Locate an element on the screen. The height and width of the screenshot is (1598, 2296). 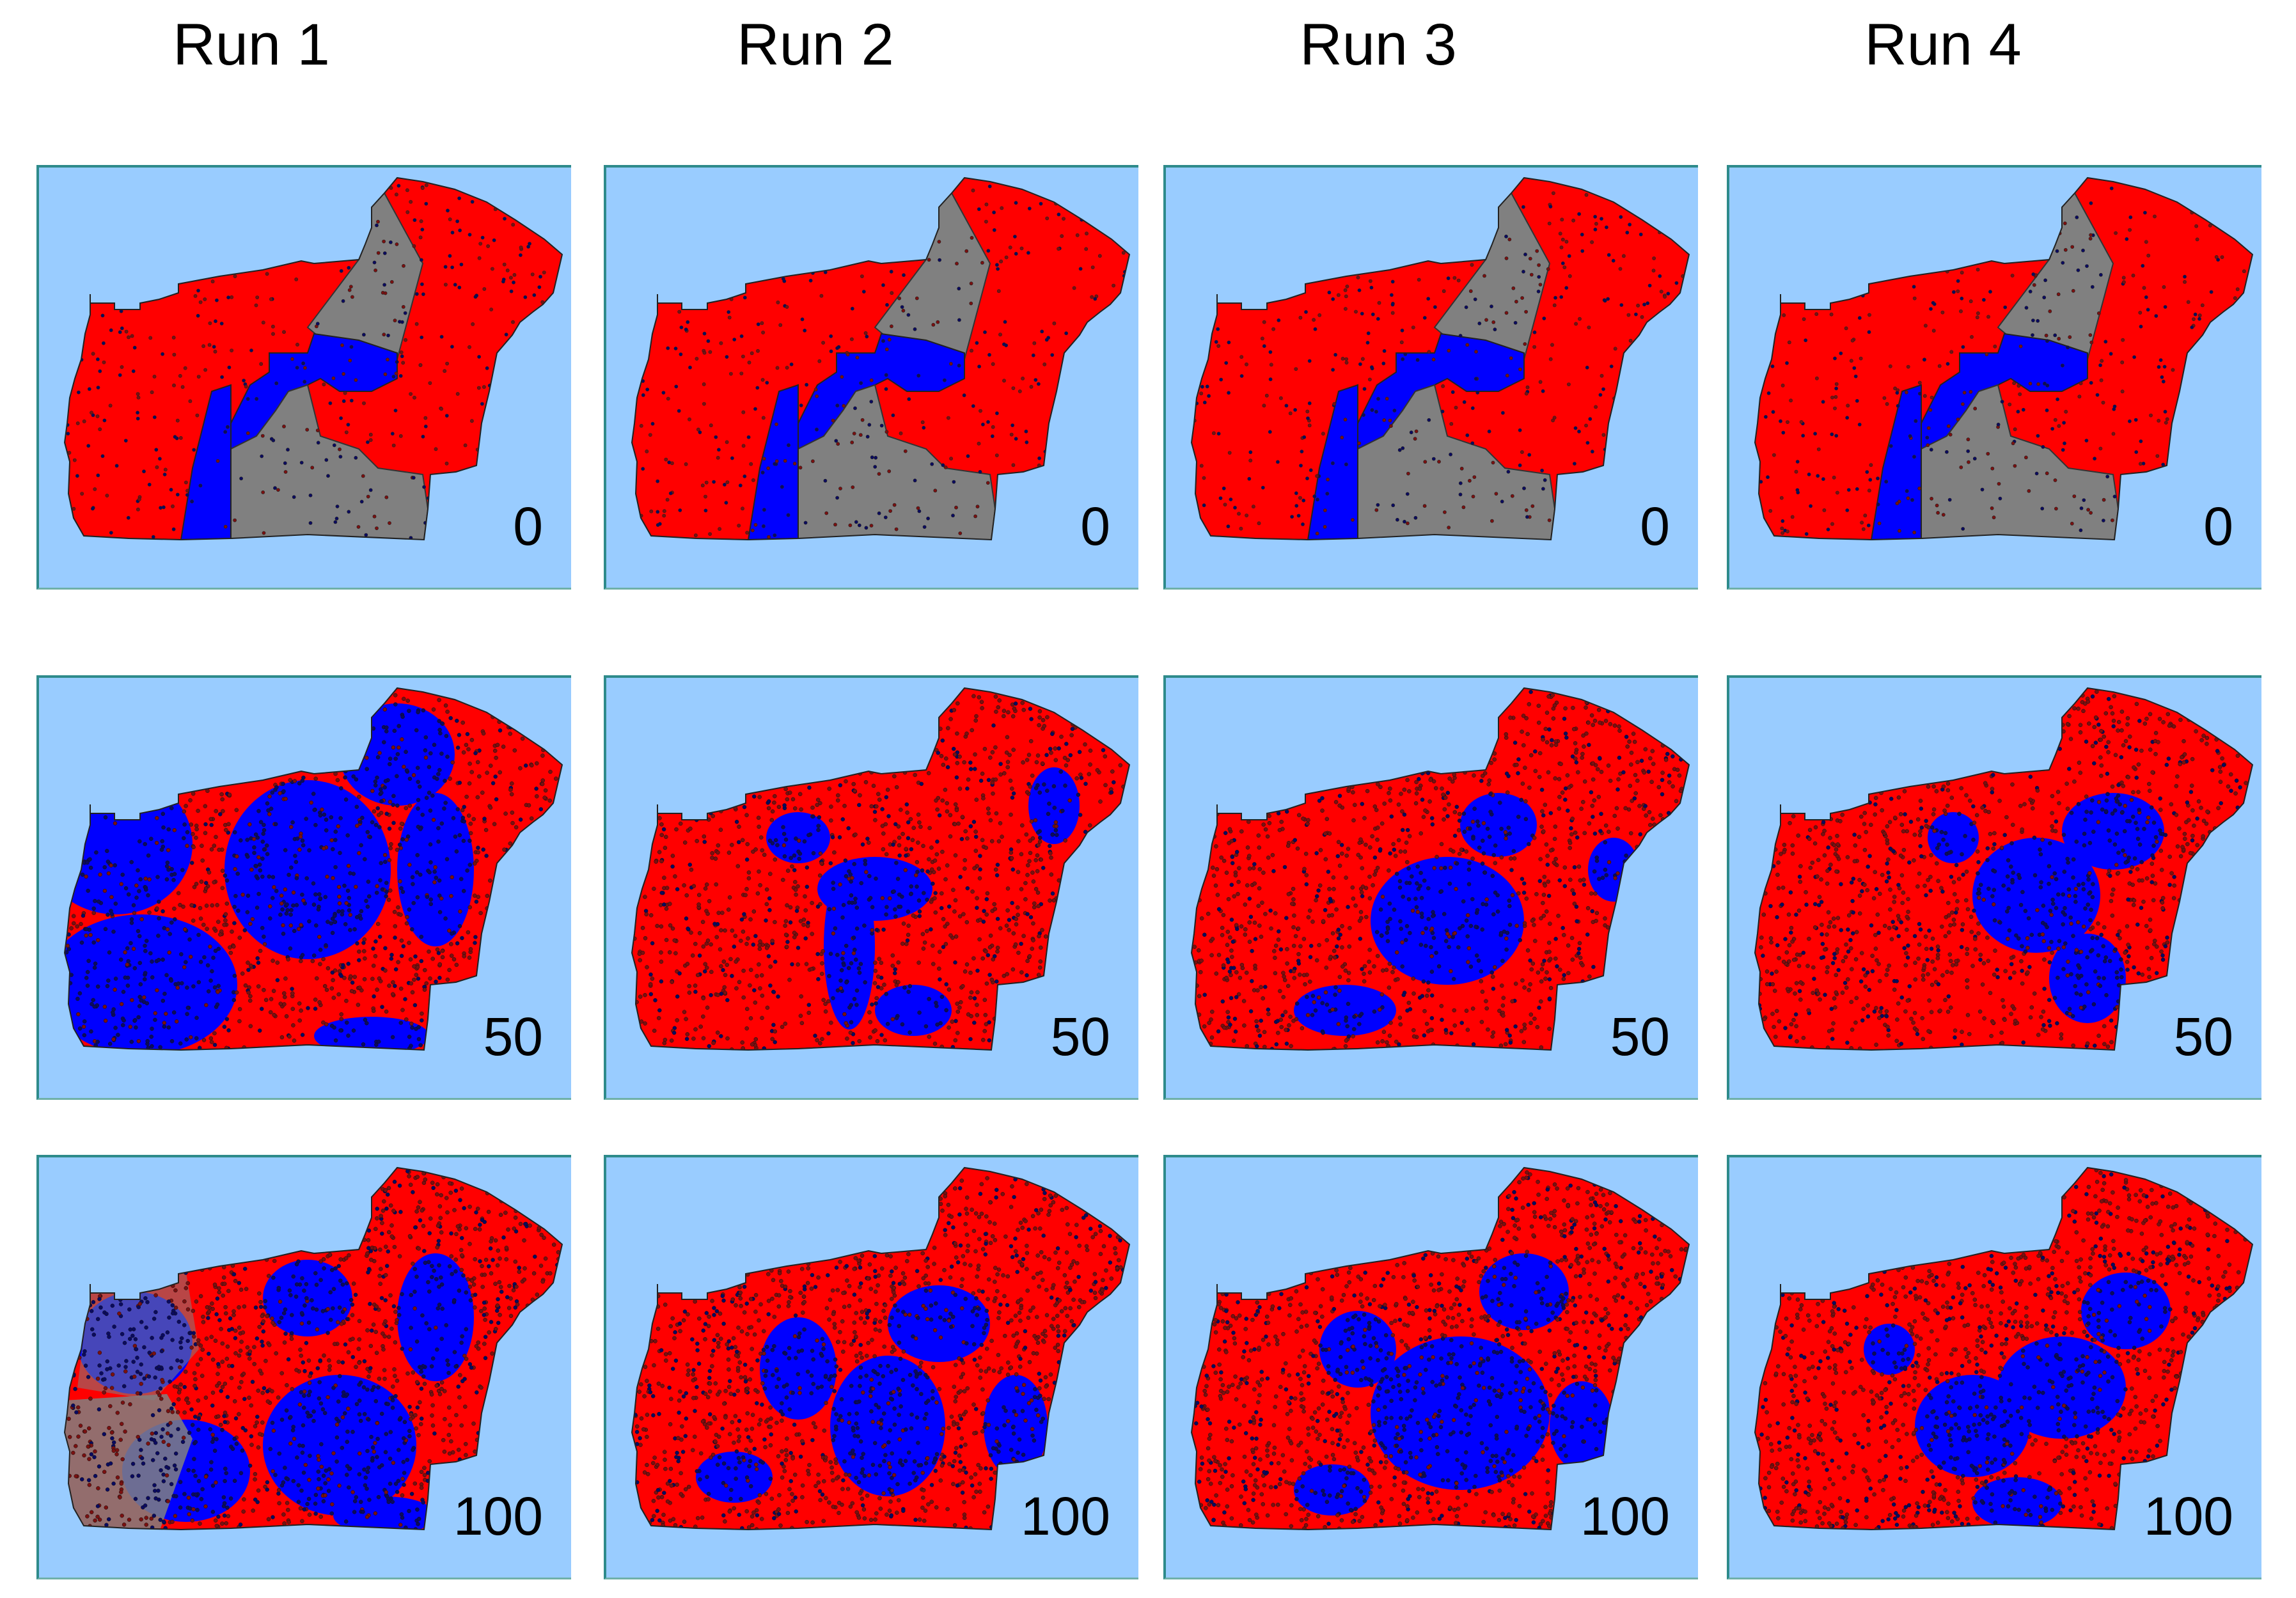
column-header-run-2: Run 2 is located at coordinates (815, 44).